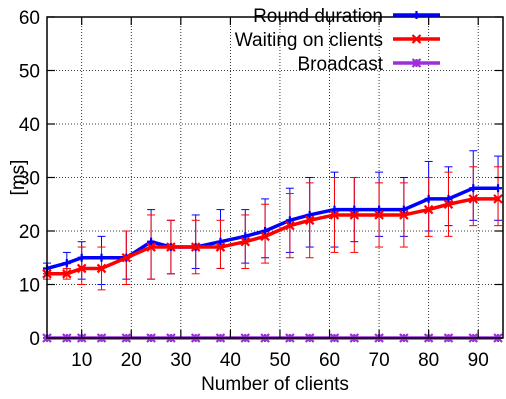  What do you see at coordinates (416, 63) in the screenshot?
I see `legend-marker-broadcast` at bounding box center [416, 63].